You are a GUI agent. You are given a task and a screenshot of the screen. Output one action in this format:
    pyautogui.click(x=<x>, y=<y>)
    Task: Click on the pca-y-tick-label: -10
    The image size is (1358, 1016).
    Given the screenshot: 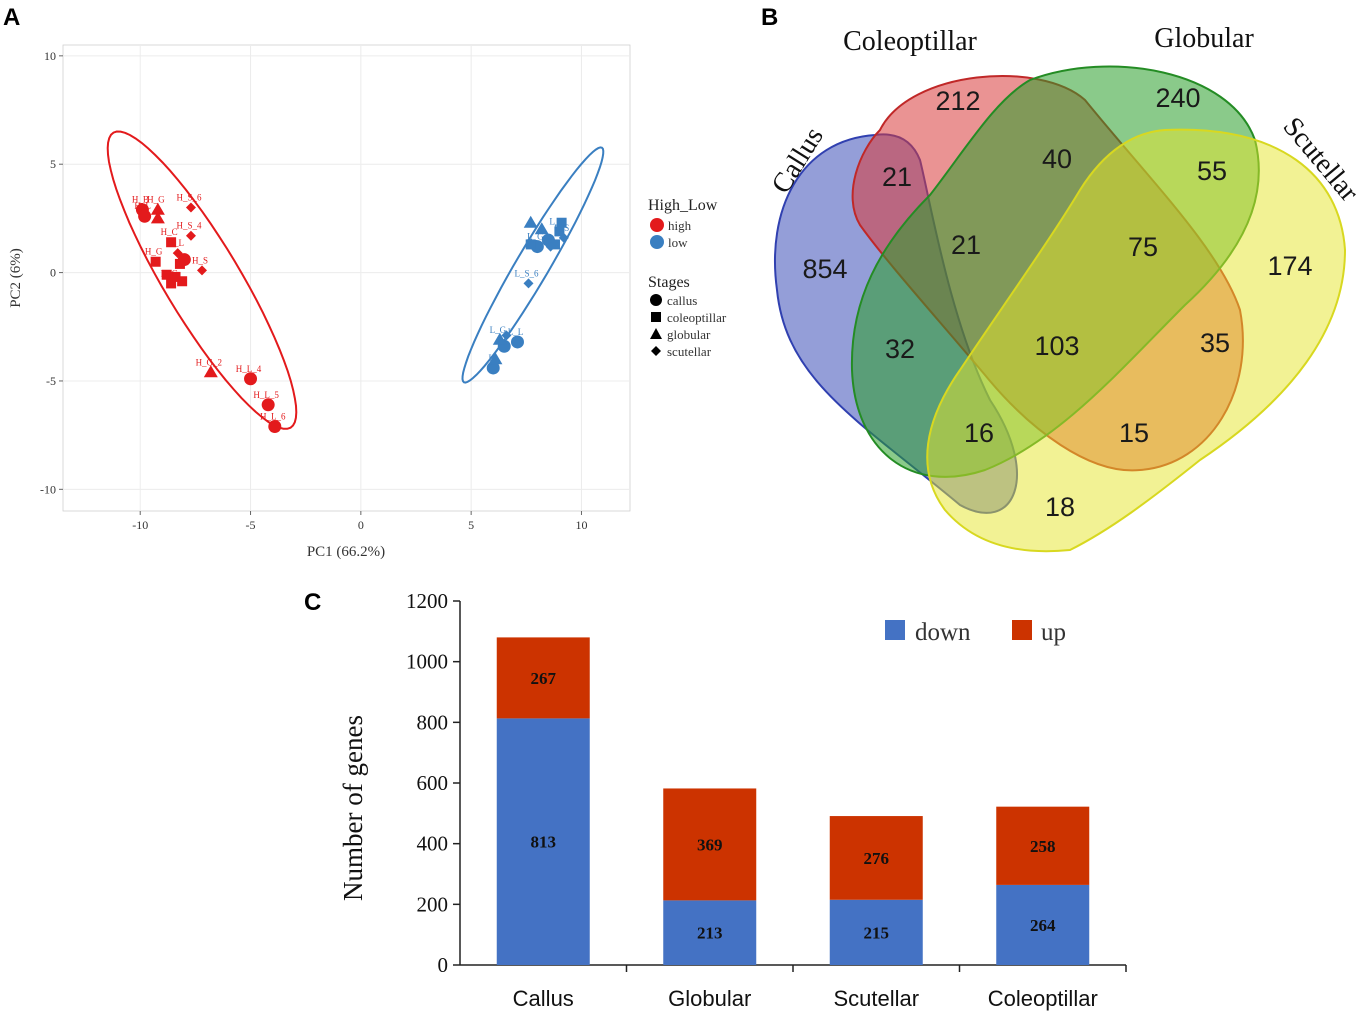 What is the action you would take?
    pyautogui.click(x=48, y=489)
    